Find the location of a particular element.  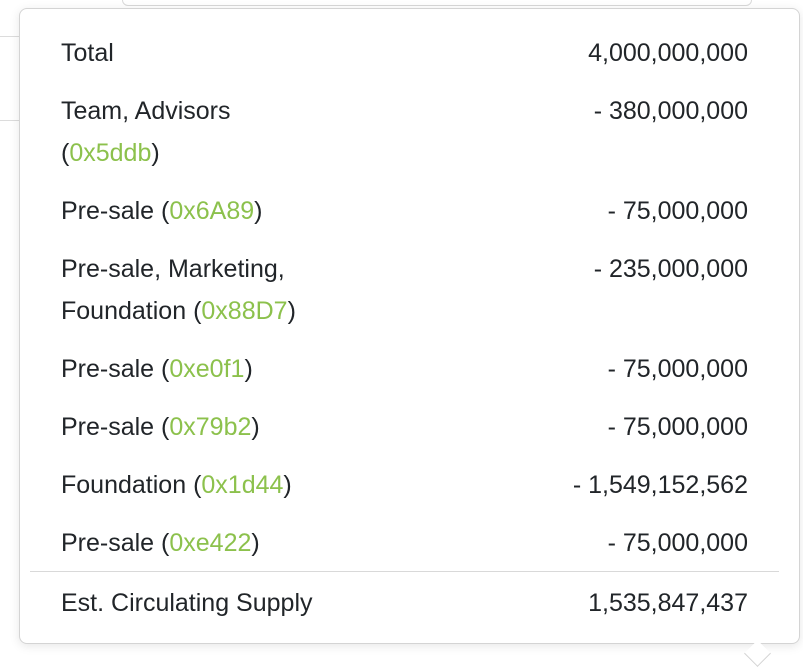

total-value: 4,000,000,000 is located at coordinates (668, 53).